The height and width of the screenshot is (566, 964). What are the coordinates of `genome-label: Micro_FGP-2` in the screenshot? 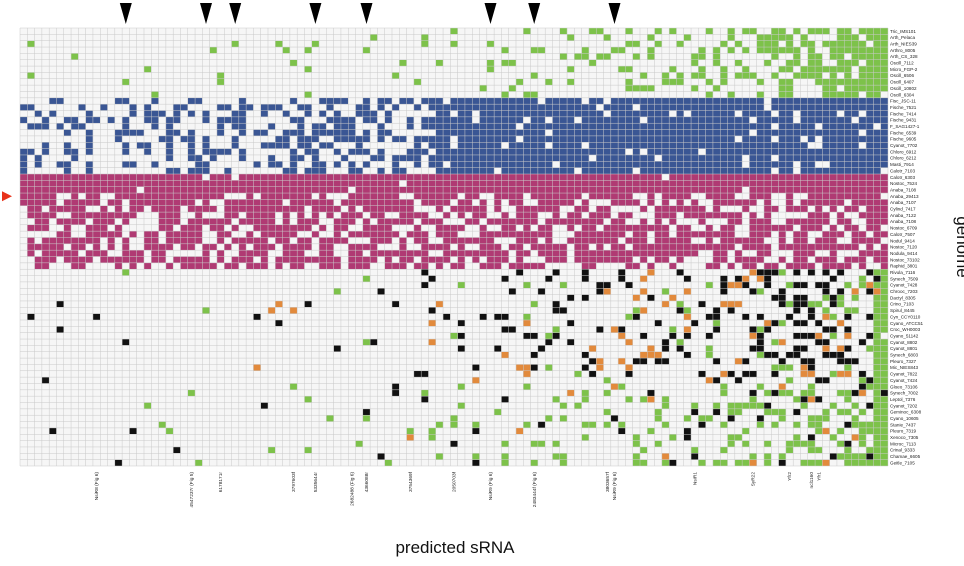 It's located at (904, 69).